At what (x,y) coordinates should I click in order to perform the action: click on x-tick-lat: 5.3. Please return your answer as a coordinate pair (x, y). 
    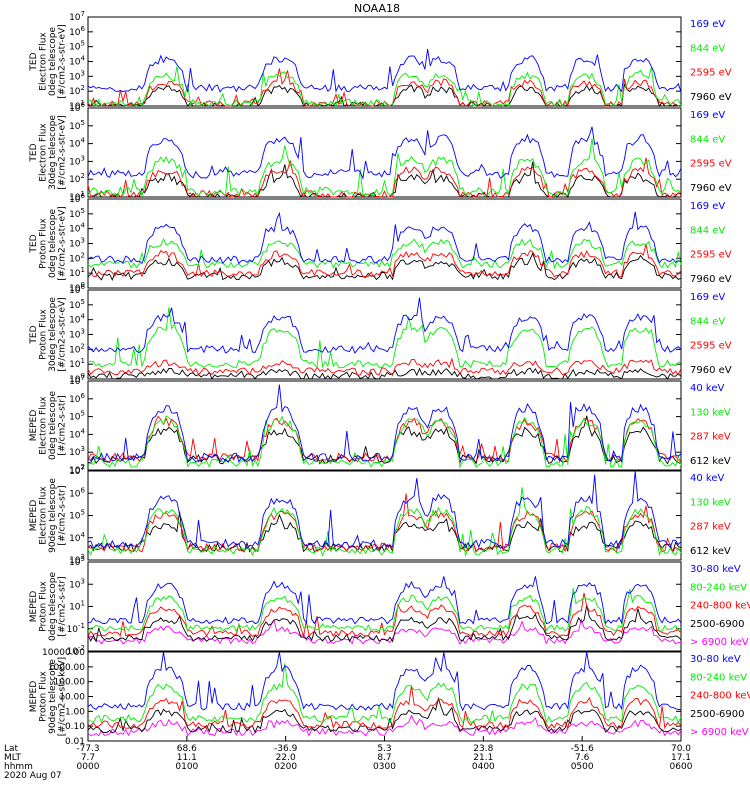
    Looking at the image, I should click on (384, 749).